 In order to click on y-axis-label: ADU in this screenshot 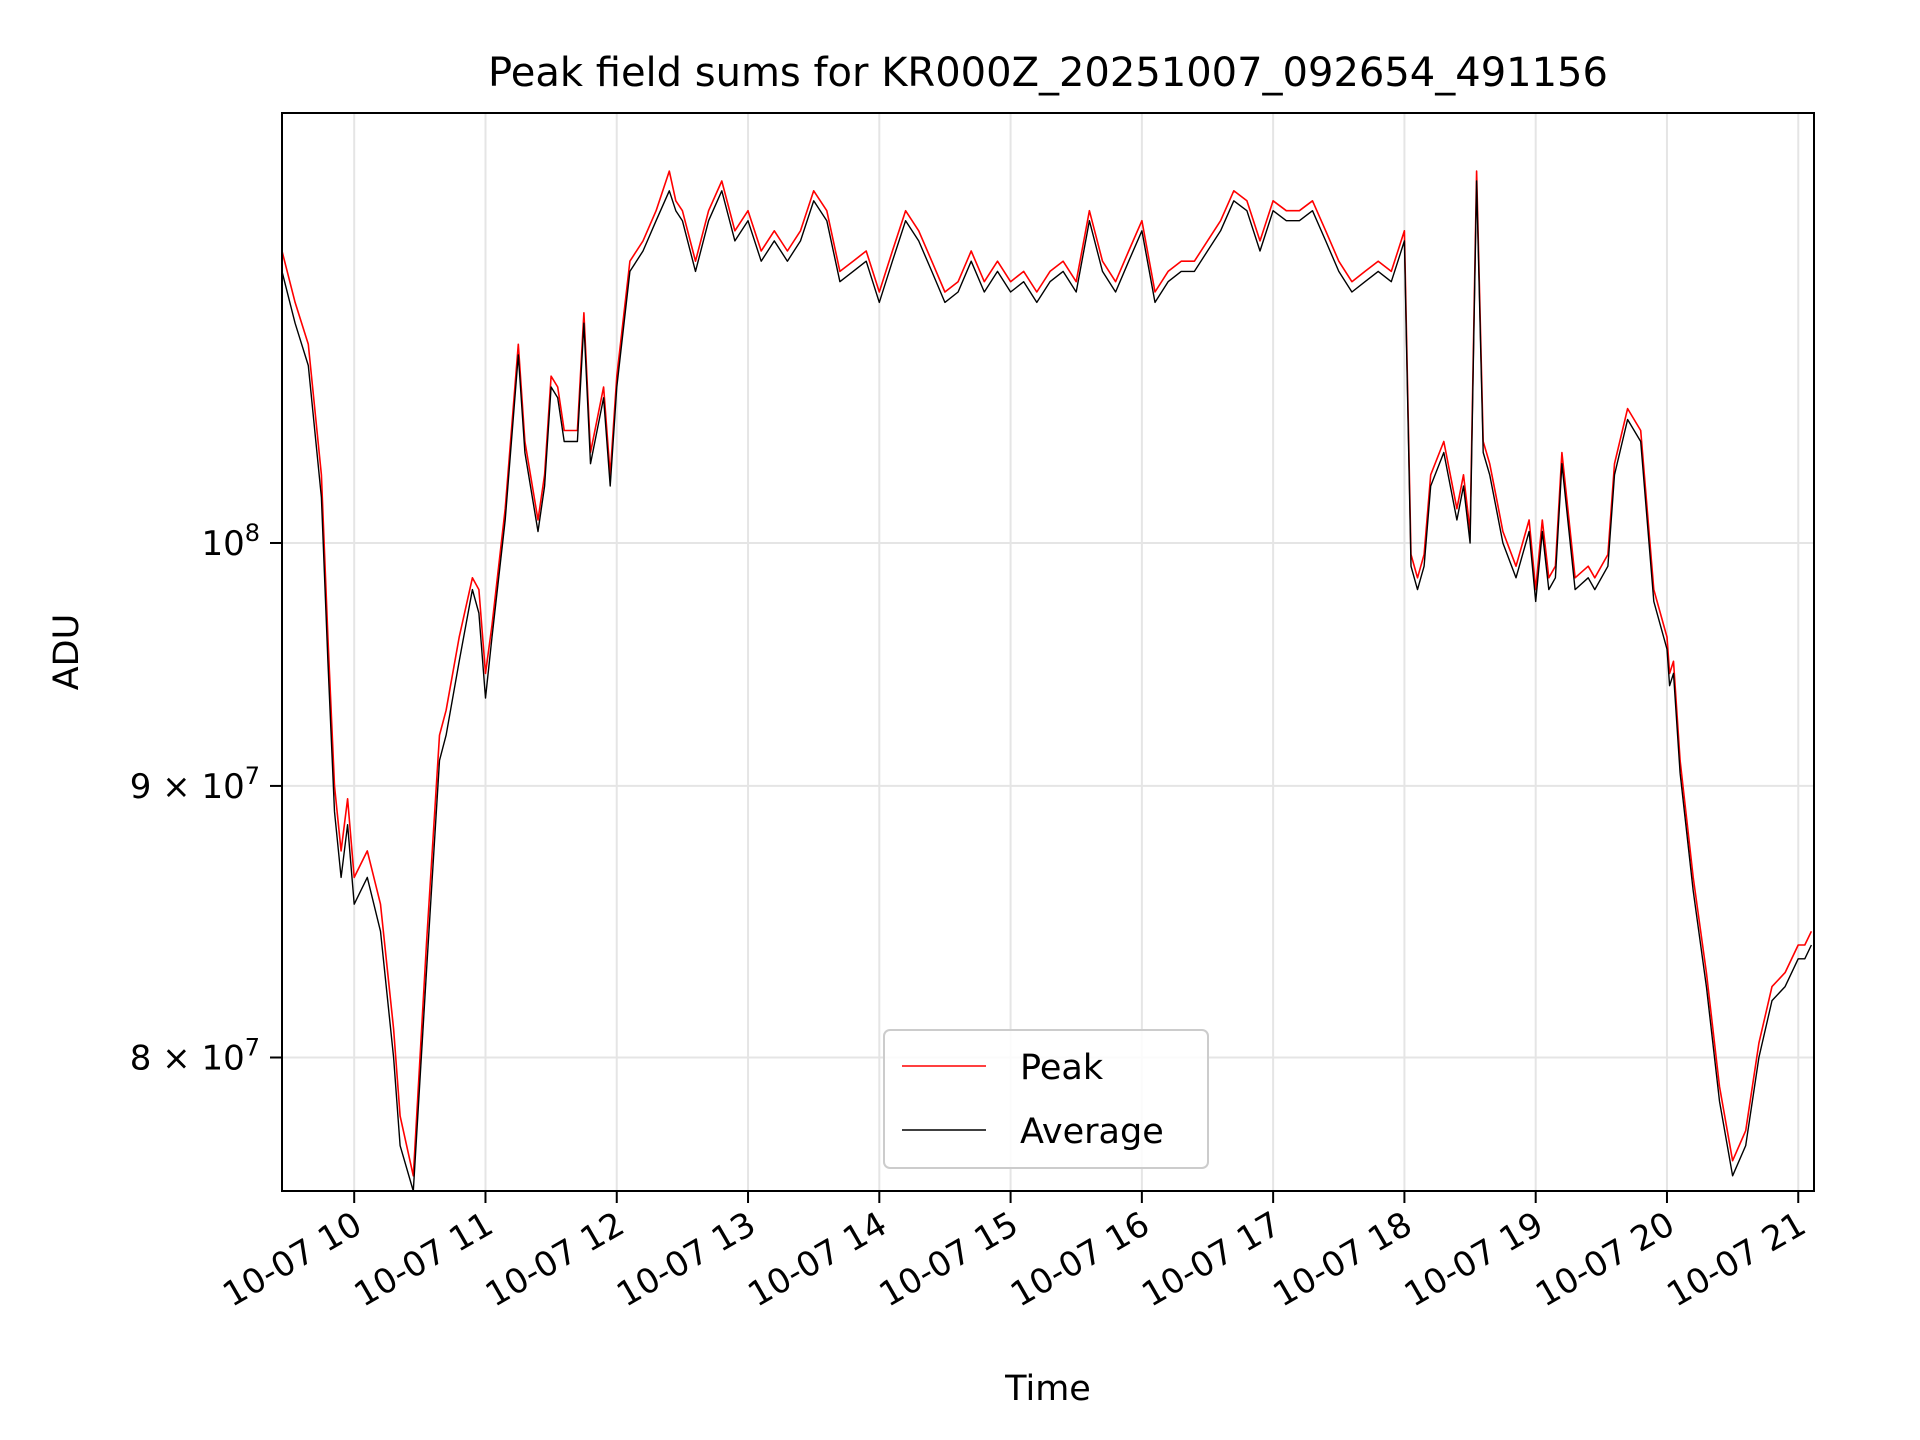, I will do `click(67, 652)`.